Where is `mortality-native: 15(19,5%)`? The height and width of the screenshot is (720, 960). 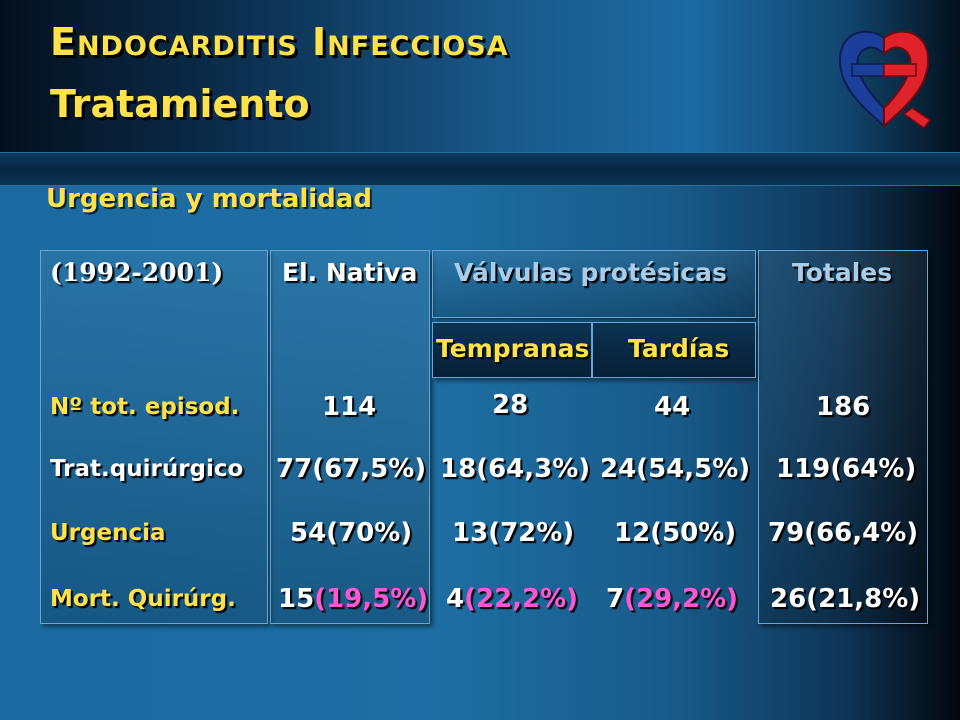 mortality-native: 15(19,5%) is located at coordinates (353, 599).